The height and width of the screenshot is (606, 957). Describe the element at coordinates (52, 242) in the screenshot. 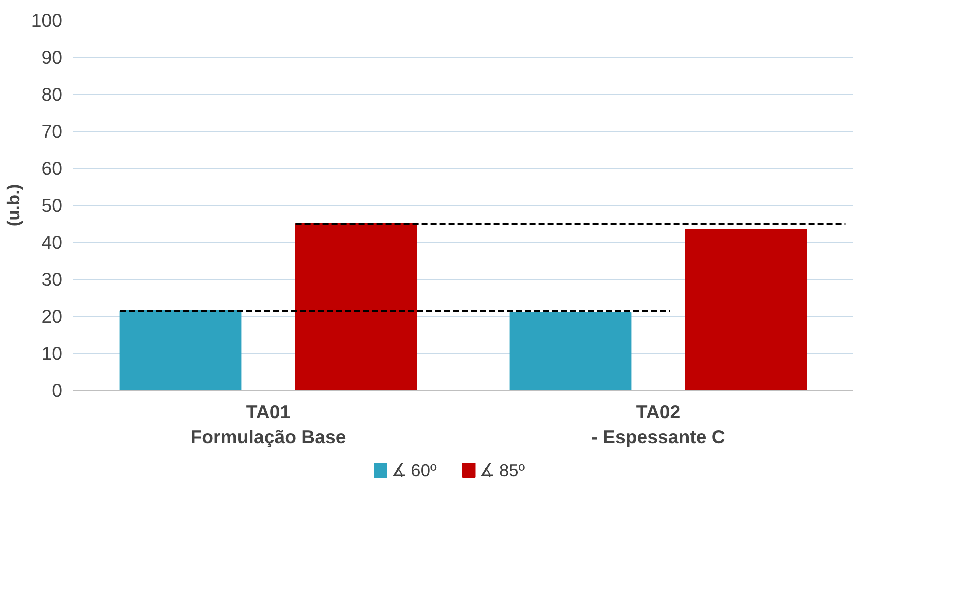

I see `y-tick-label: 40` at that location.